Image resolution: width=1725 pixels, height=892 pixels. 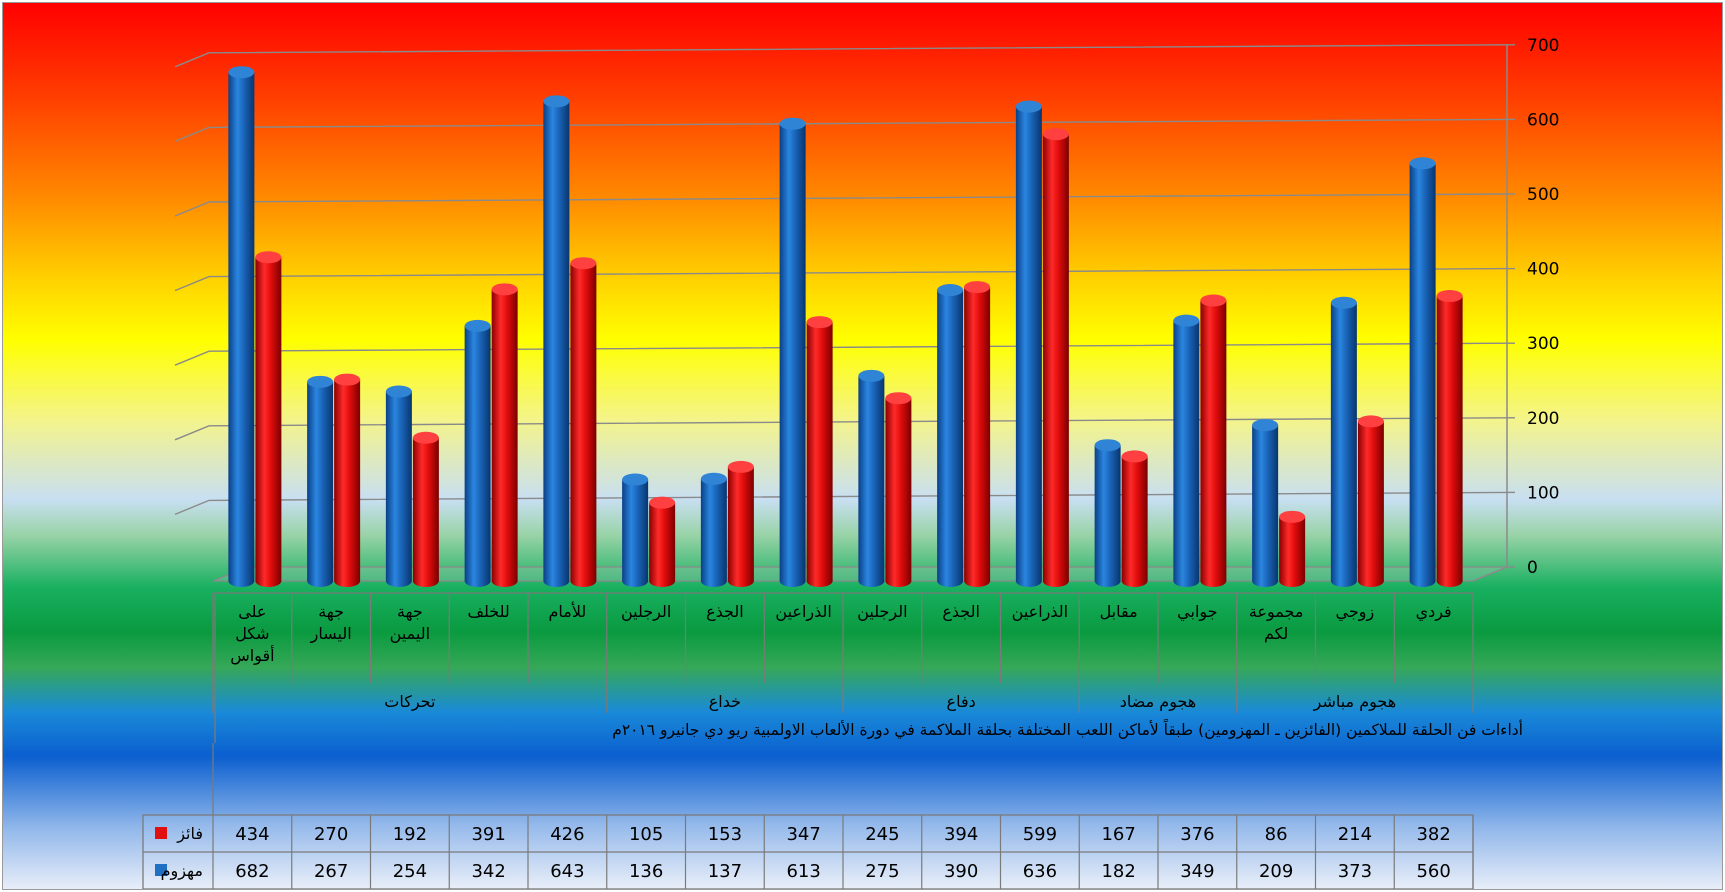 I want to click on table-cell-value: 682, so click(x=252, y=871).